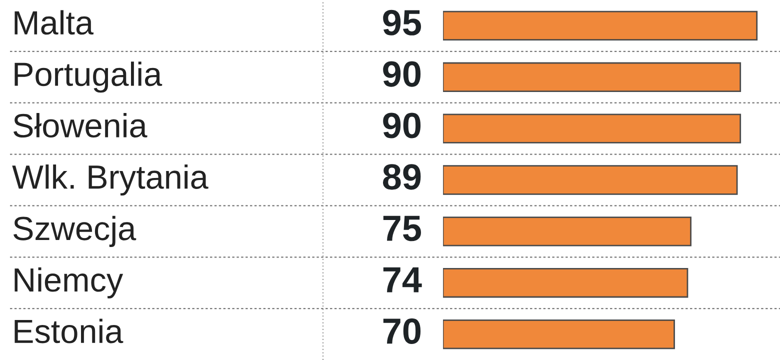 The image size is (780, 360). I want to click on data-label: 95, so click(402, 23).